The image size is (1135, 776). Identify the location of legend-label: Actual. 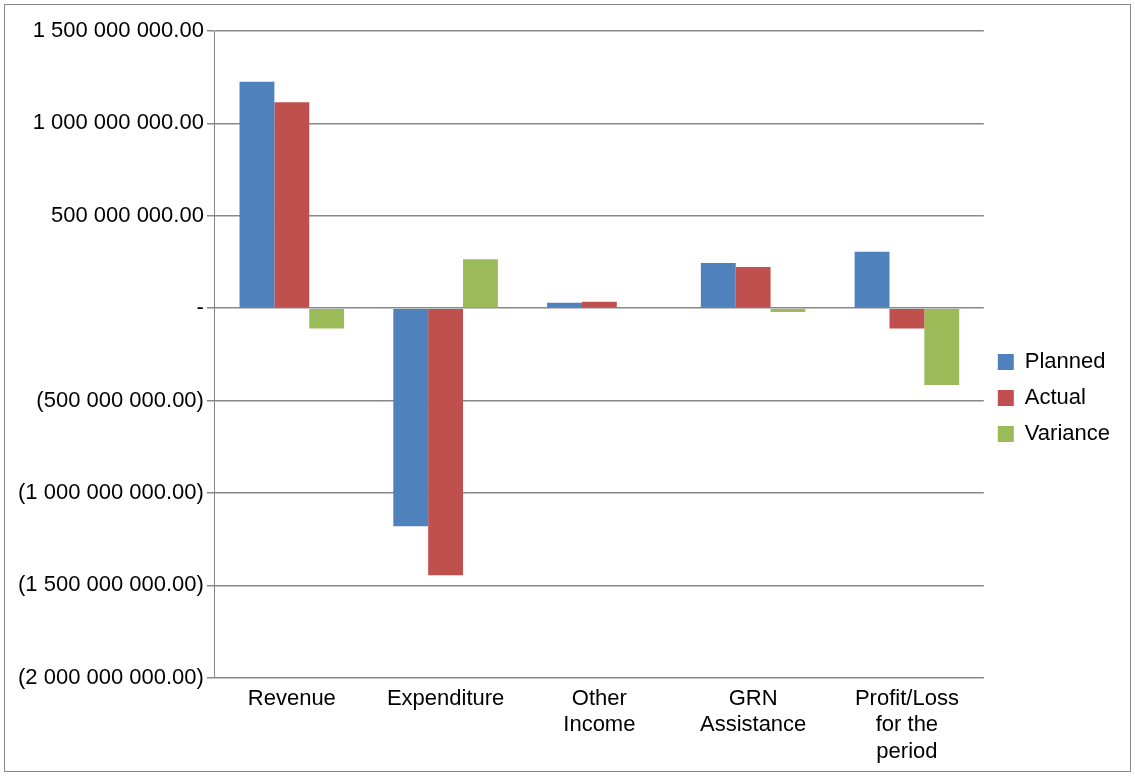
(1055, 397).